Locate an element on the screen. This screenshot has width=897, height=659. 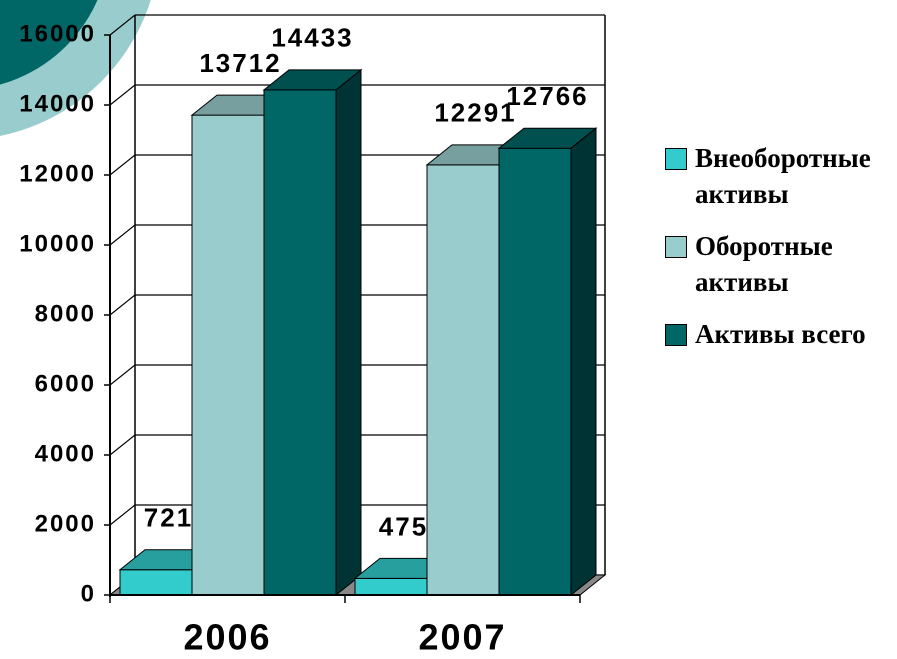
y-tick-label: 8000 is located at coordinates (65, 313).